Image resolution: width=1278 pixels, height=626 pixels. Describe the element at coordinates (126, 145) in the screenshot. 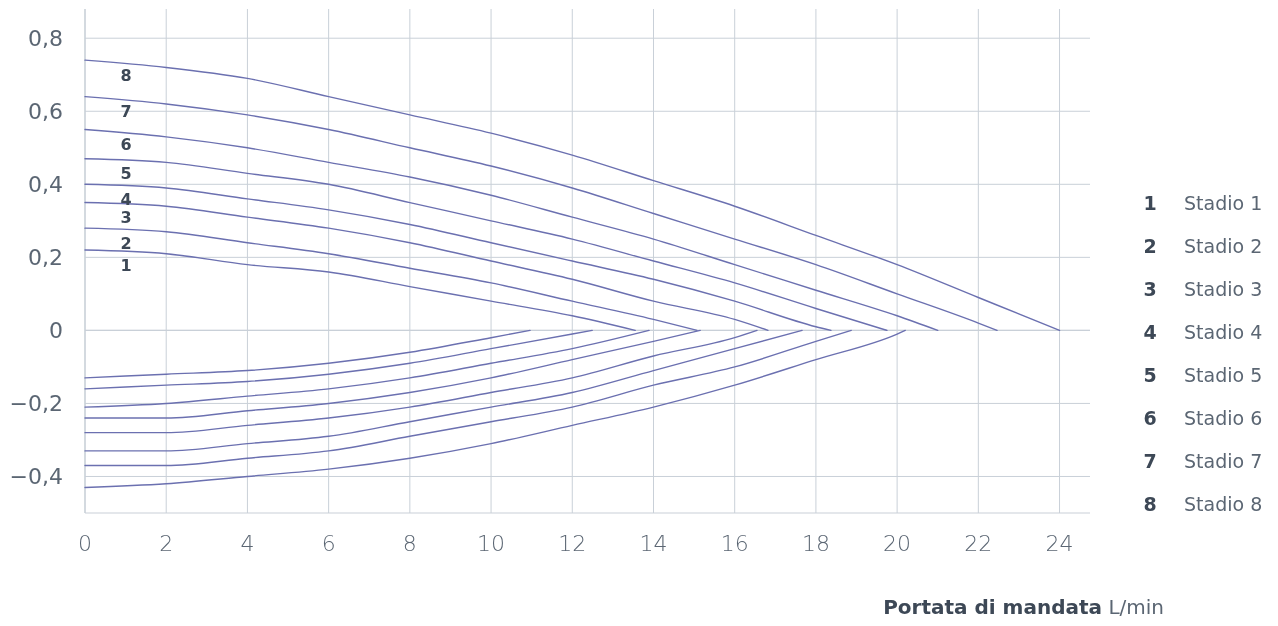

I see `annotation: 6` at that location.